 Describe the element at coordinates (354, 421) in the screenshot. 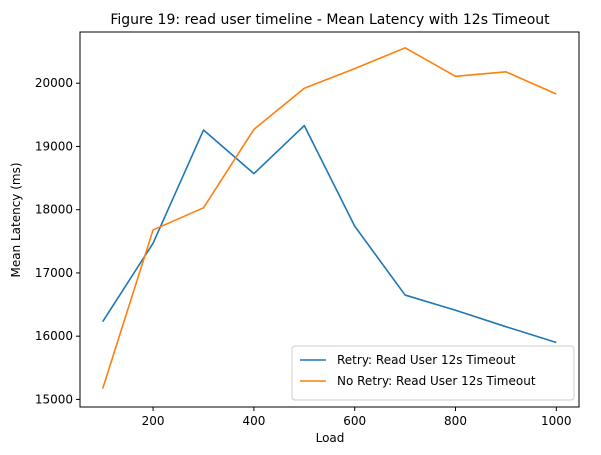

I see `x-tick-label: 600` at that location.